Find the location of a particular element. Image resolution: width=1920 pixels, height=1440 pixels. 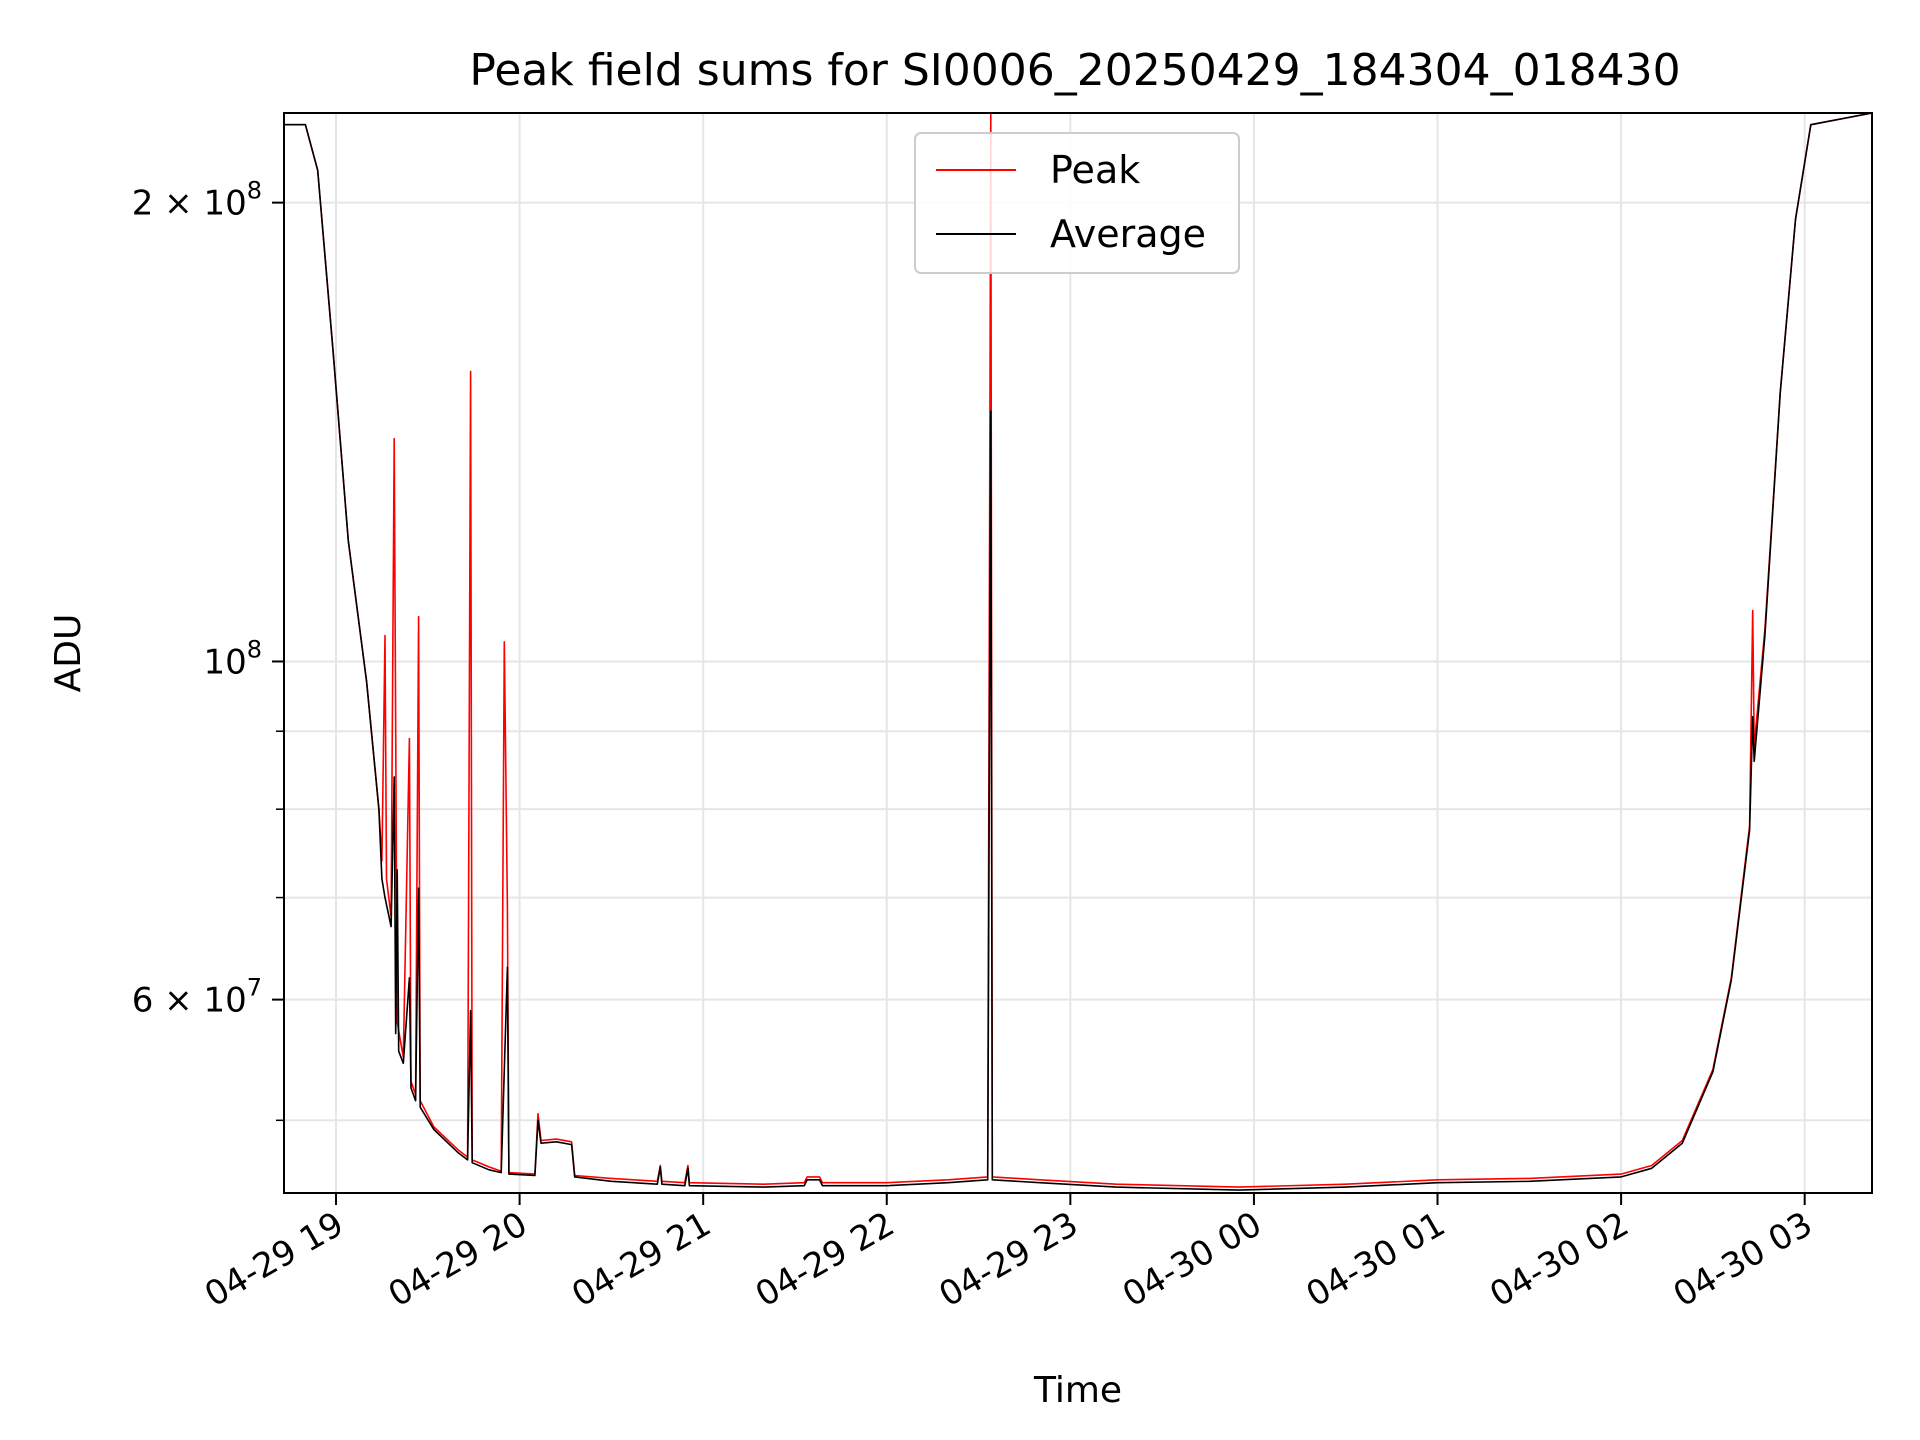

legend-label-average: Average is located at coordinates (1128, 234).